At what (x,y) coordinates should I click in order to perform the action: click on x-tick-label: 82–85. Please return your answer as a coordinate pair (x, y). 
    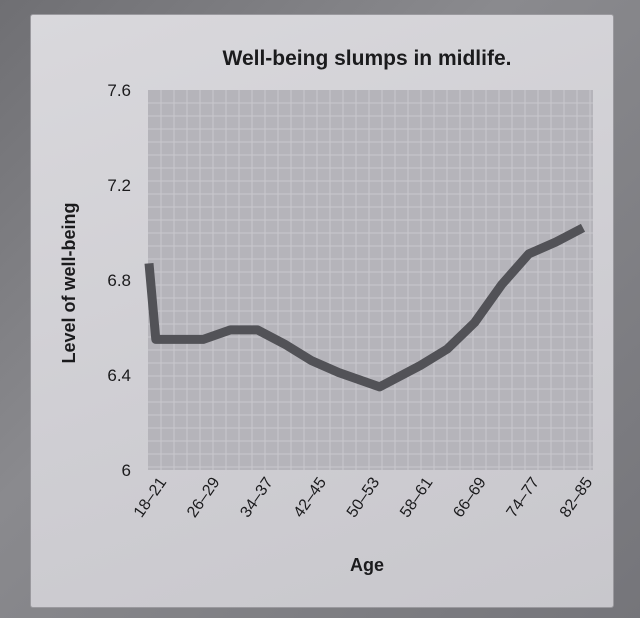
    Looking at the image, I should click on (577, 497).